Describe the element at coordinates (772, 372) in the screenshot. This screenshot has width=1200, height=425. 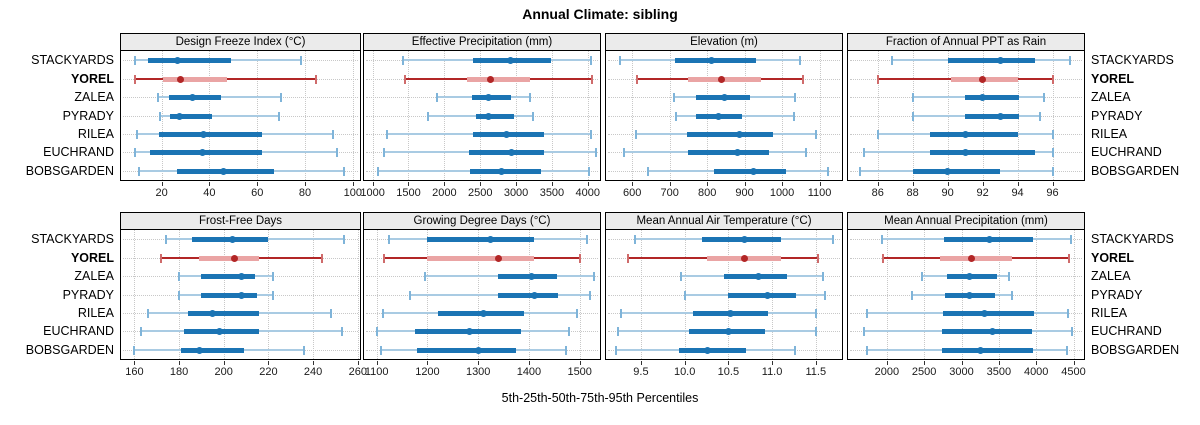
I see `axis-tick-label: 11.0` at that location.